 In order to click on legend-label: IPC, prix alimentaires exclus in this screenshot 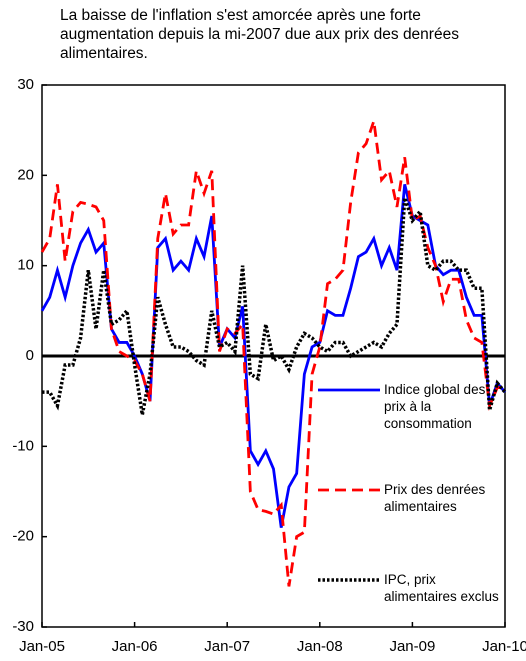, I will do `click(441, 588)`.